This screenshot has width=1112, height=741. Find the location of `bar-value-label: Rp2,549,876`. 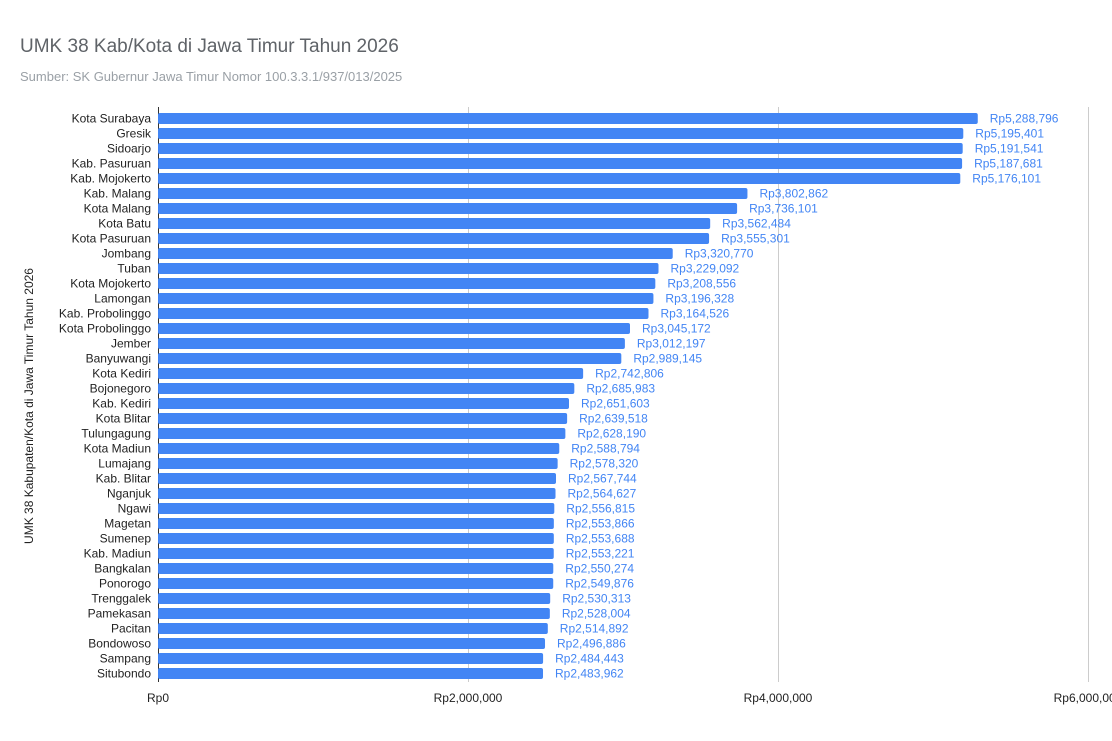

bar-value-label: Rp2,549,876 is located at coordinates (599, 584).